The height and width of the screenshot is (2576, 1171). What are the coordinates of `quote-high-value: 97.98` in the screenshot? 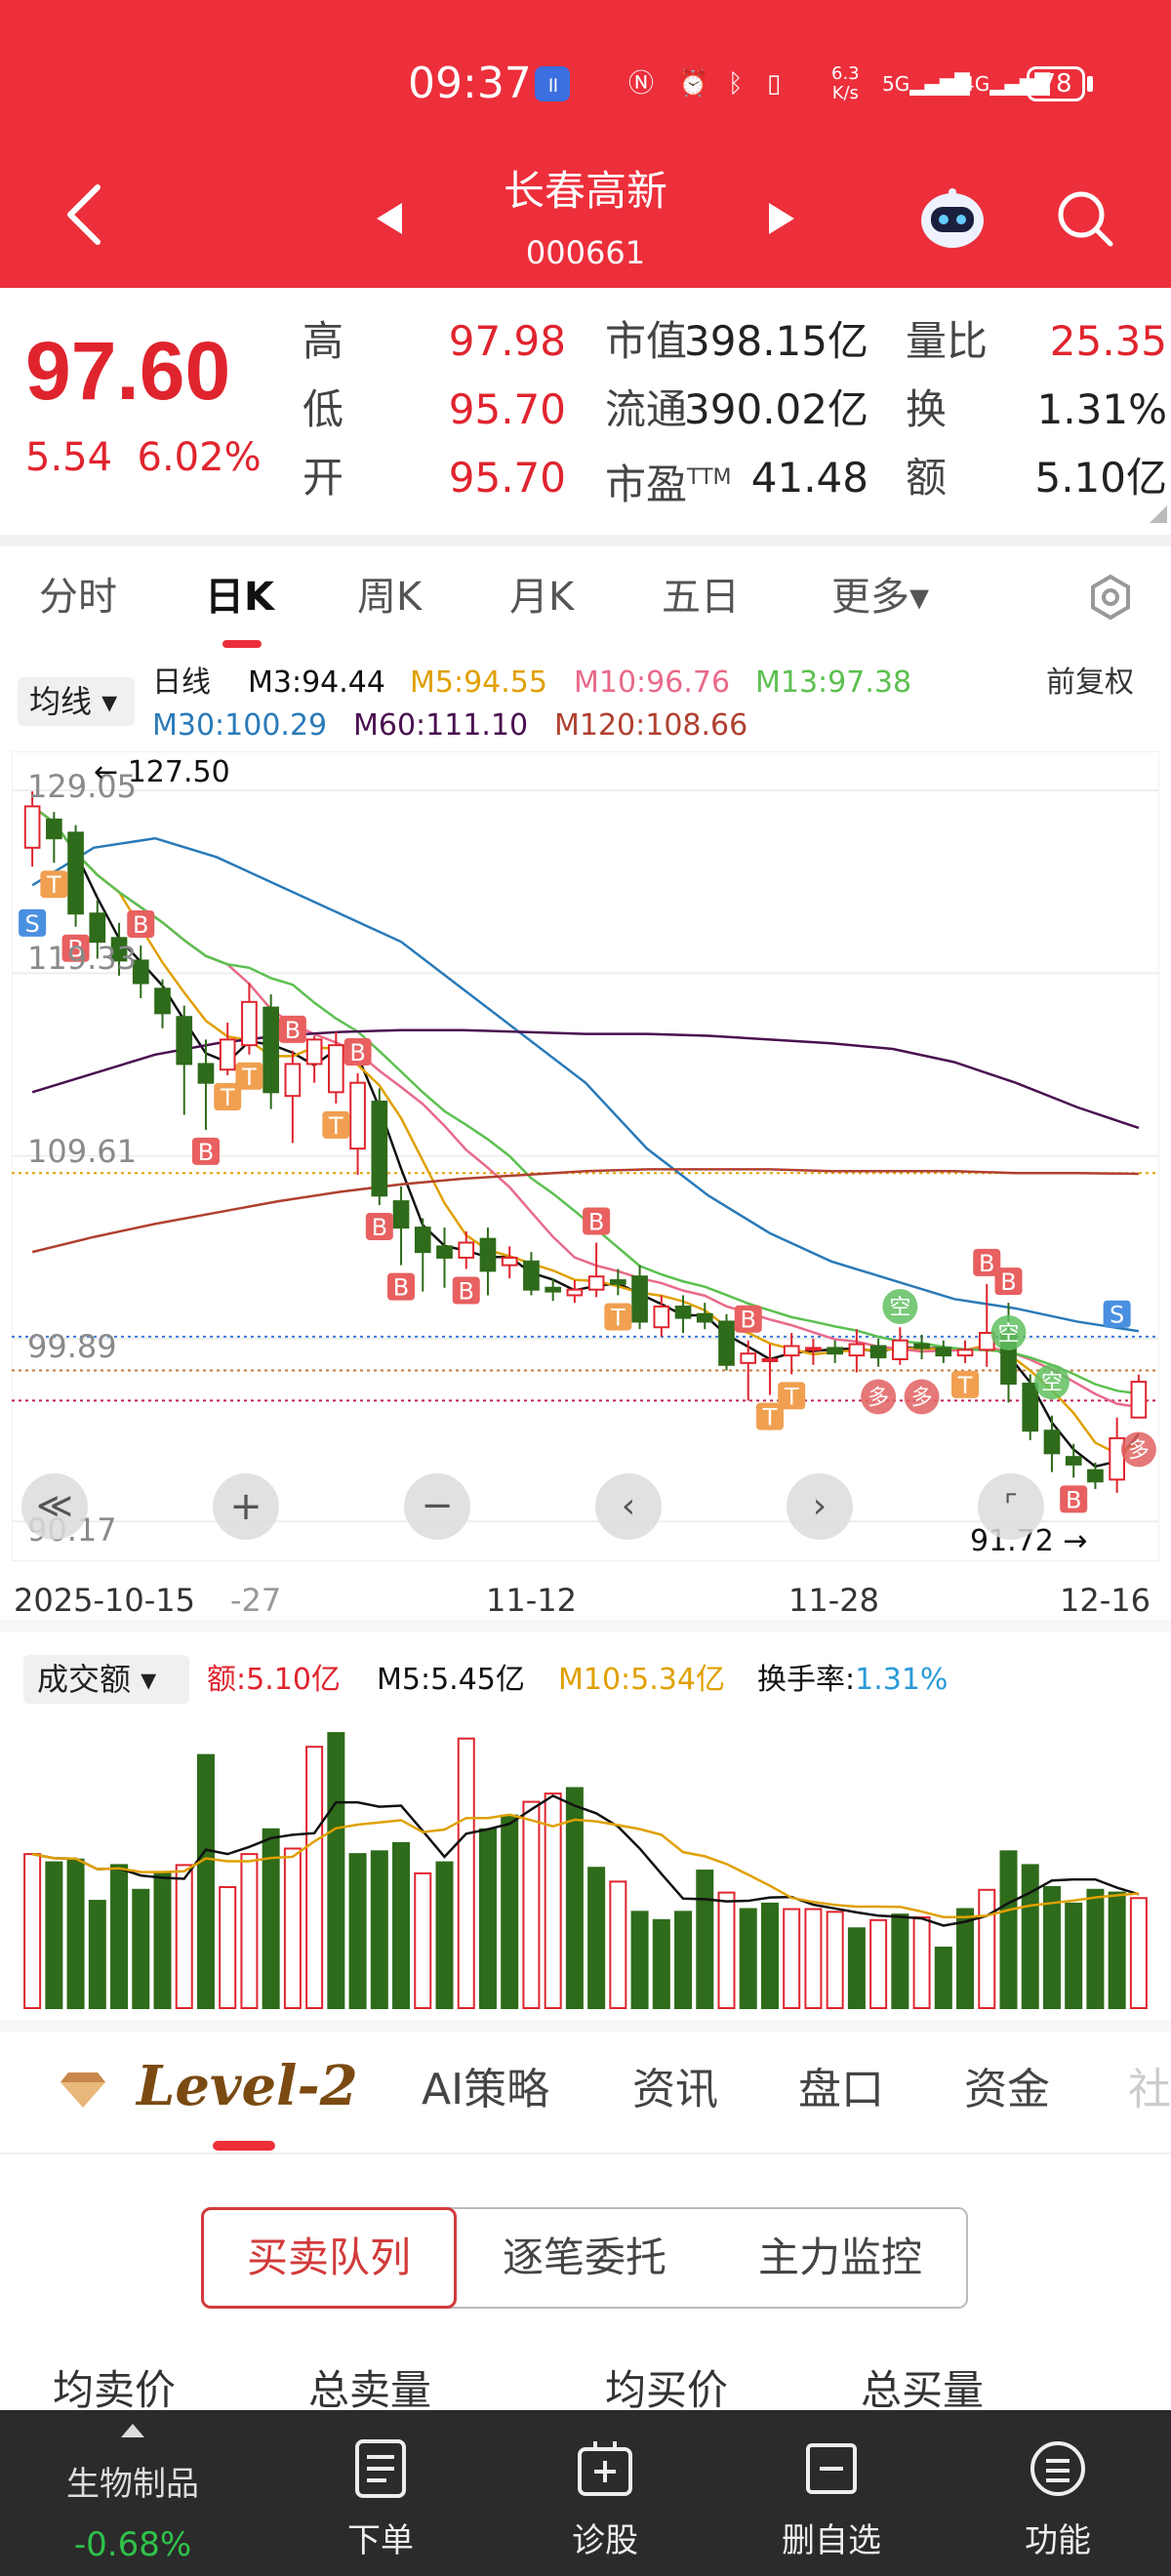 It's located at (507, 341).